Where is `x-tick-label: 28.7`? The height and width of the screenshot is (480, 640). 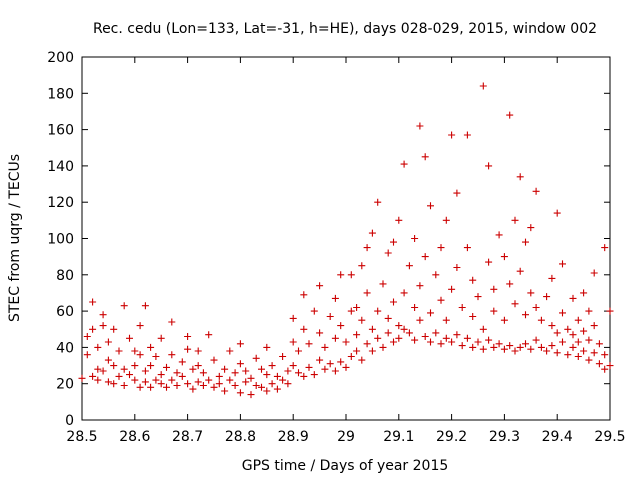 x-tick-label: 28.7 is located at coordinates (187, 437).